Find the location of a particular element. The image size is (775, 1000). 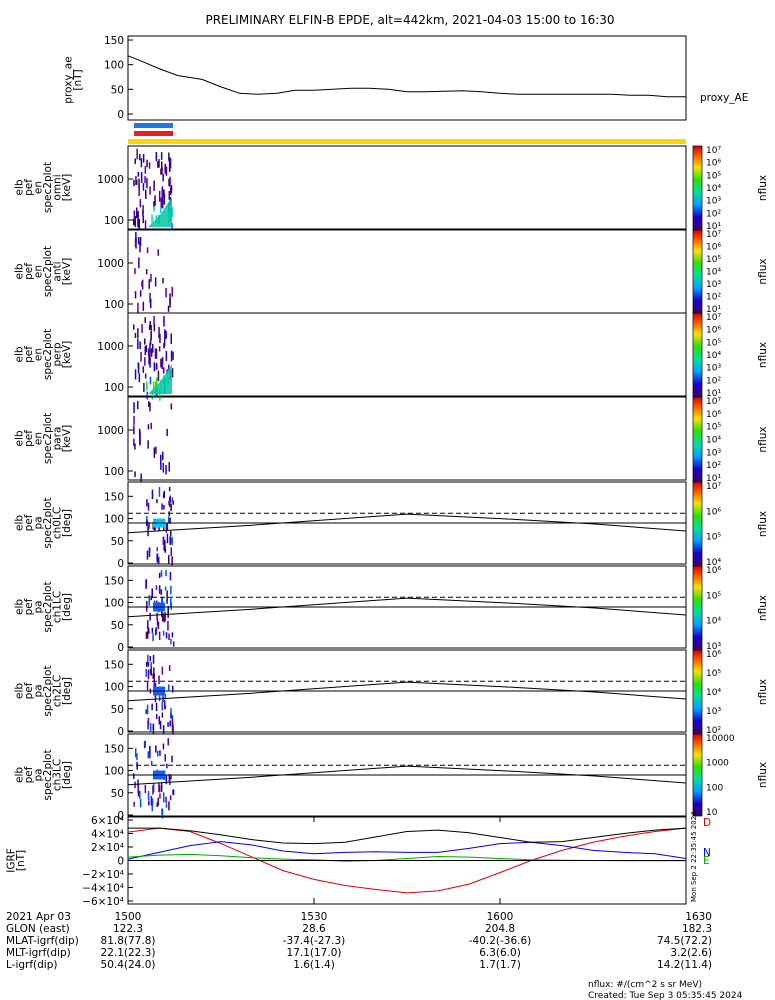

igrf-ylabel-line: IGRF is located at coordinates (12, 860).